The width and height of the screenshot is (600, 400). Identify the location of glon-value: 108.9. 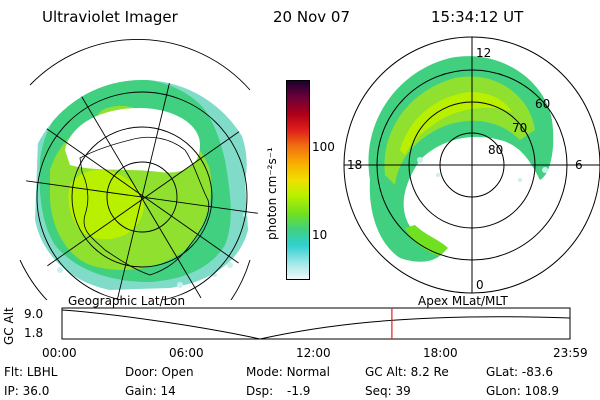
(541, 391).